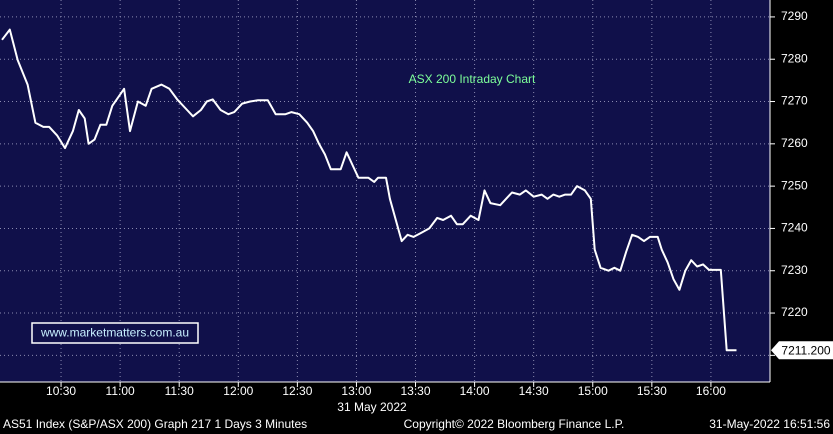 This screenshot has width=833, height=434. Describe the element at coordinates (794, 143) in the screenshot. I see `y-tick-label: 7260` at that location.